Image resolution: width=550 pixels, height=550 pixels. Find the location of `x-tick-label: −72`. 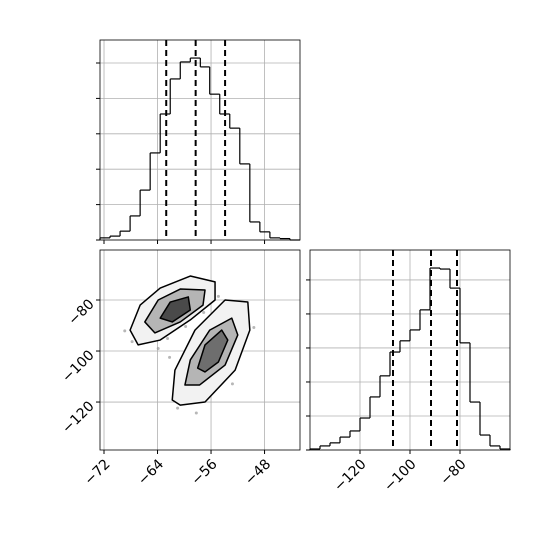

x-tick-label: −72 is located at coordinates (97, 472).